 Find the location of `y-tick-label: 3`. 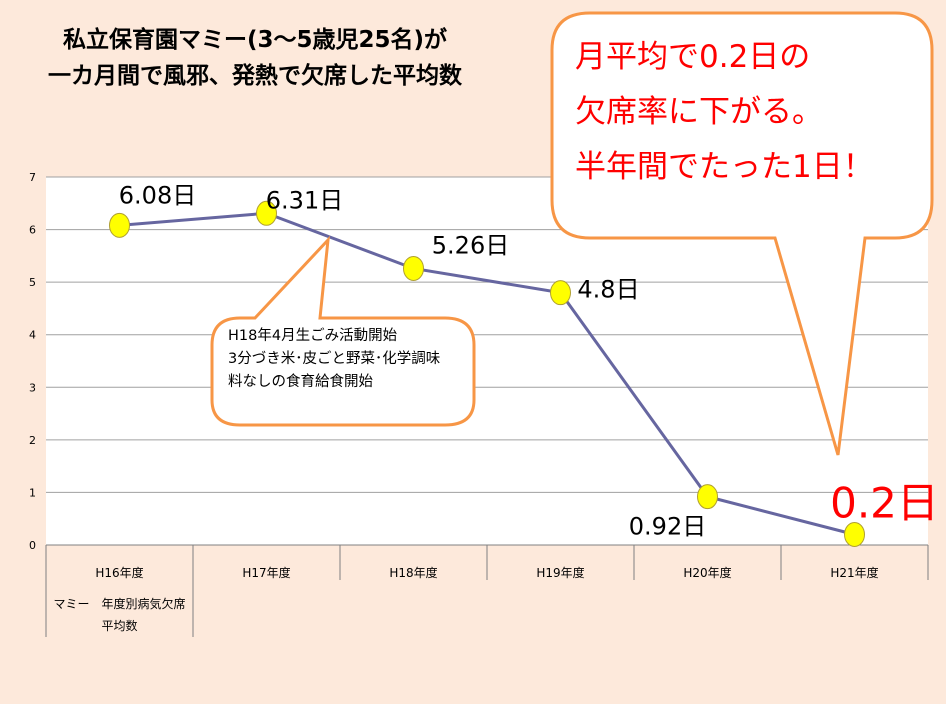

y-tick-label: 3 is located at coordinates (32, 387).